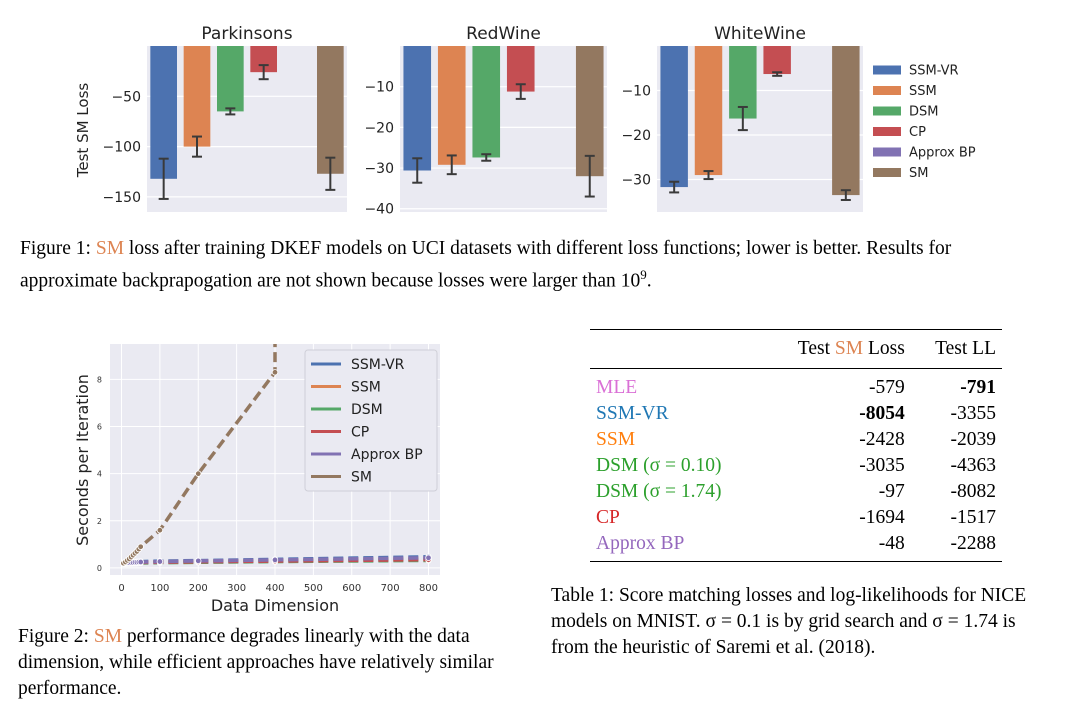 The width and height of the screenshot is (1066, 718). Describe the element at coordinates (900, 173) in the screenshot. I see `legend-item-sm: SM` at that location.